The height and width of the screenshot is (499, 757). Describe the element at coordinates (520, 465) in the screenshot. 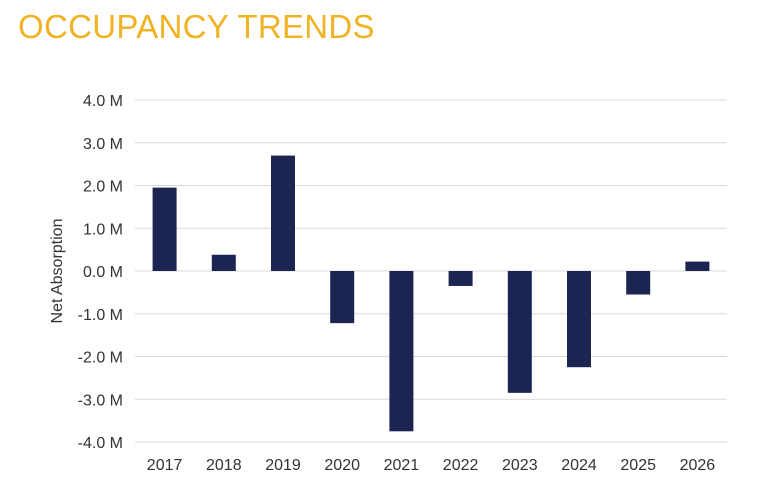

I see `x-category-label: 2023` at that location.